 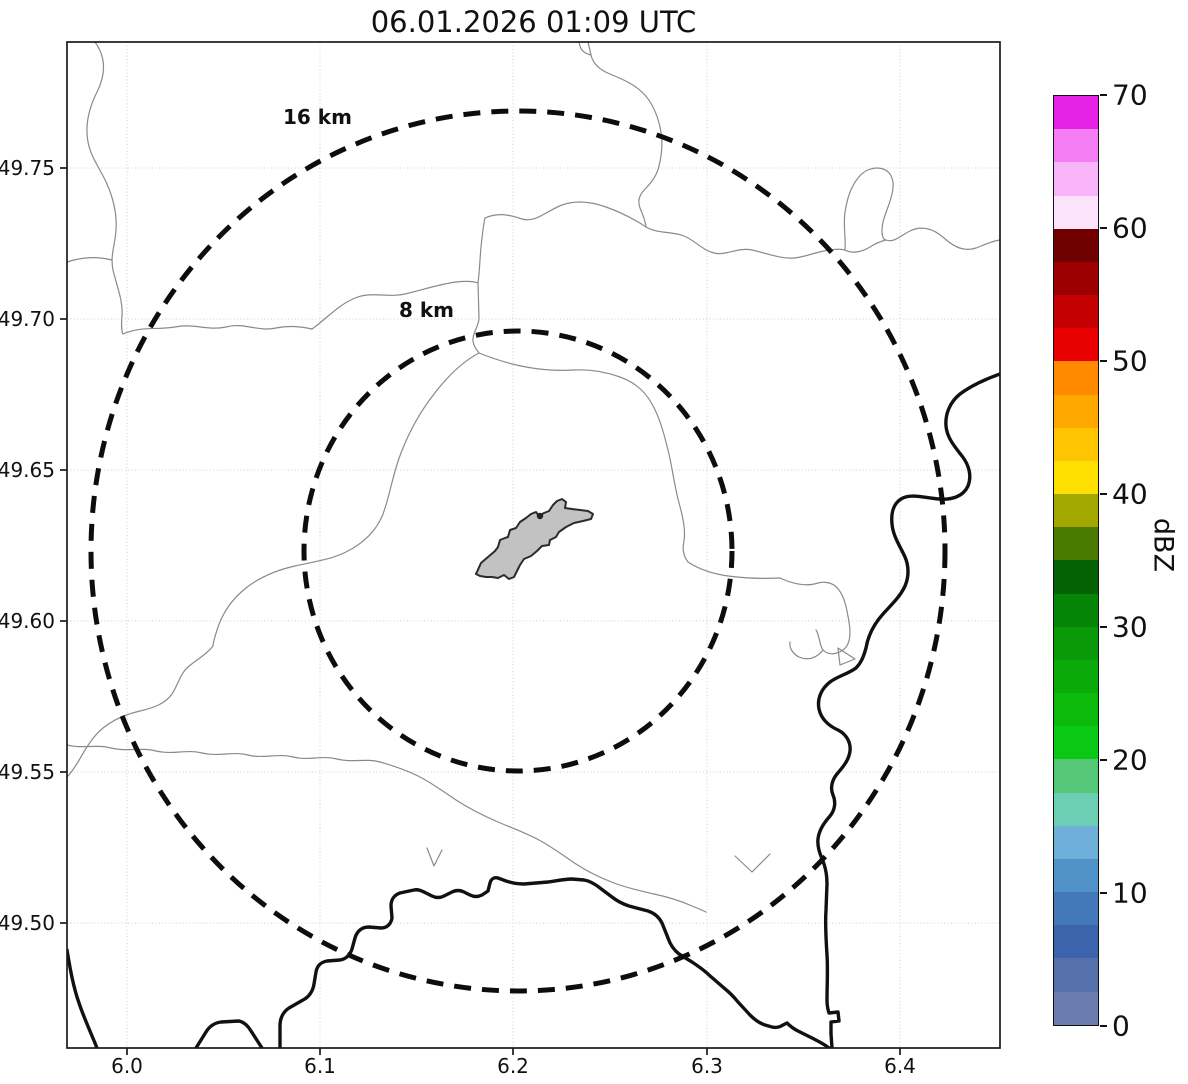 I want to click on x-tick-label-6.1: 6.1, so click(x=320, y=1066).